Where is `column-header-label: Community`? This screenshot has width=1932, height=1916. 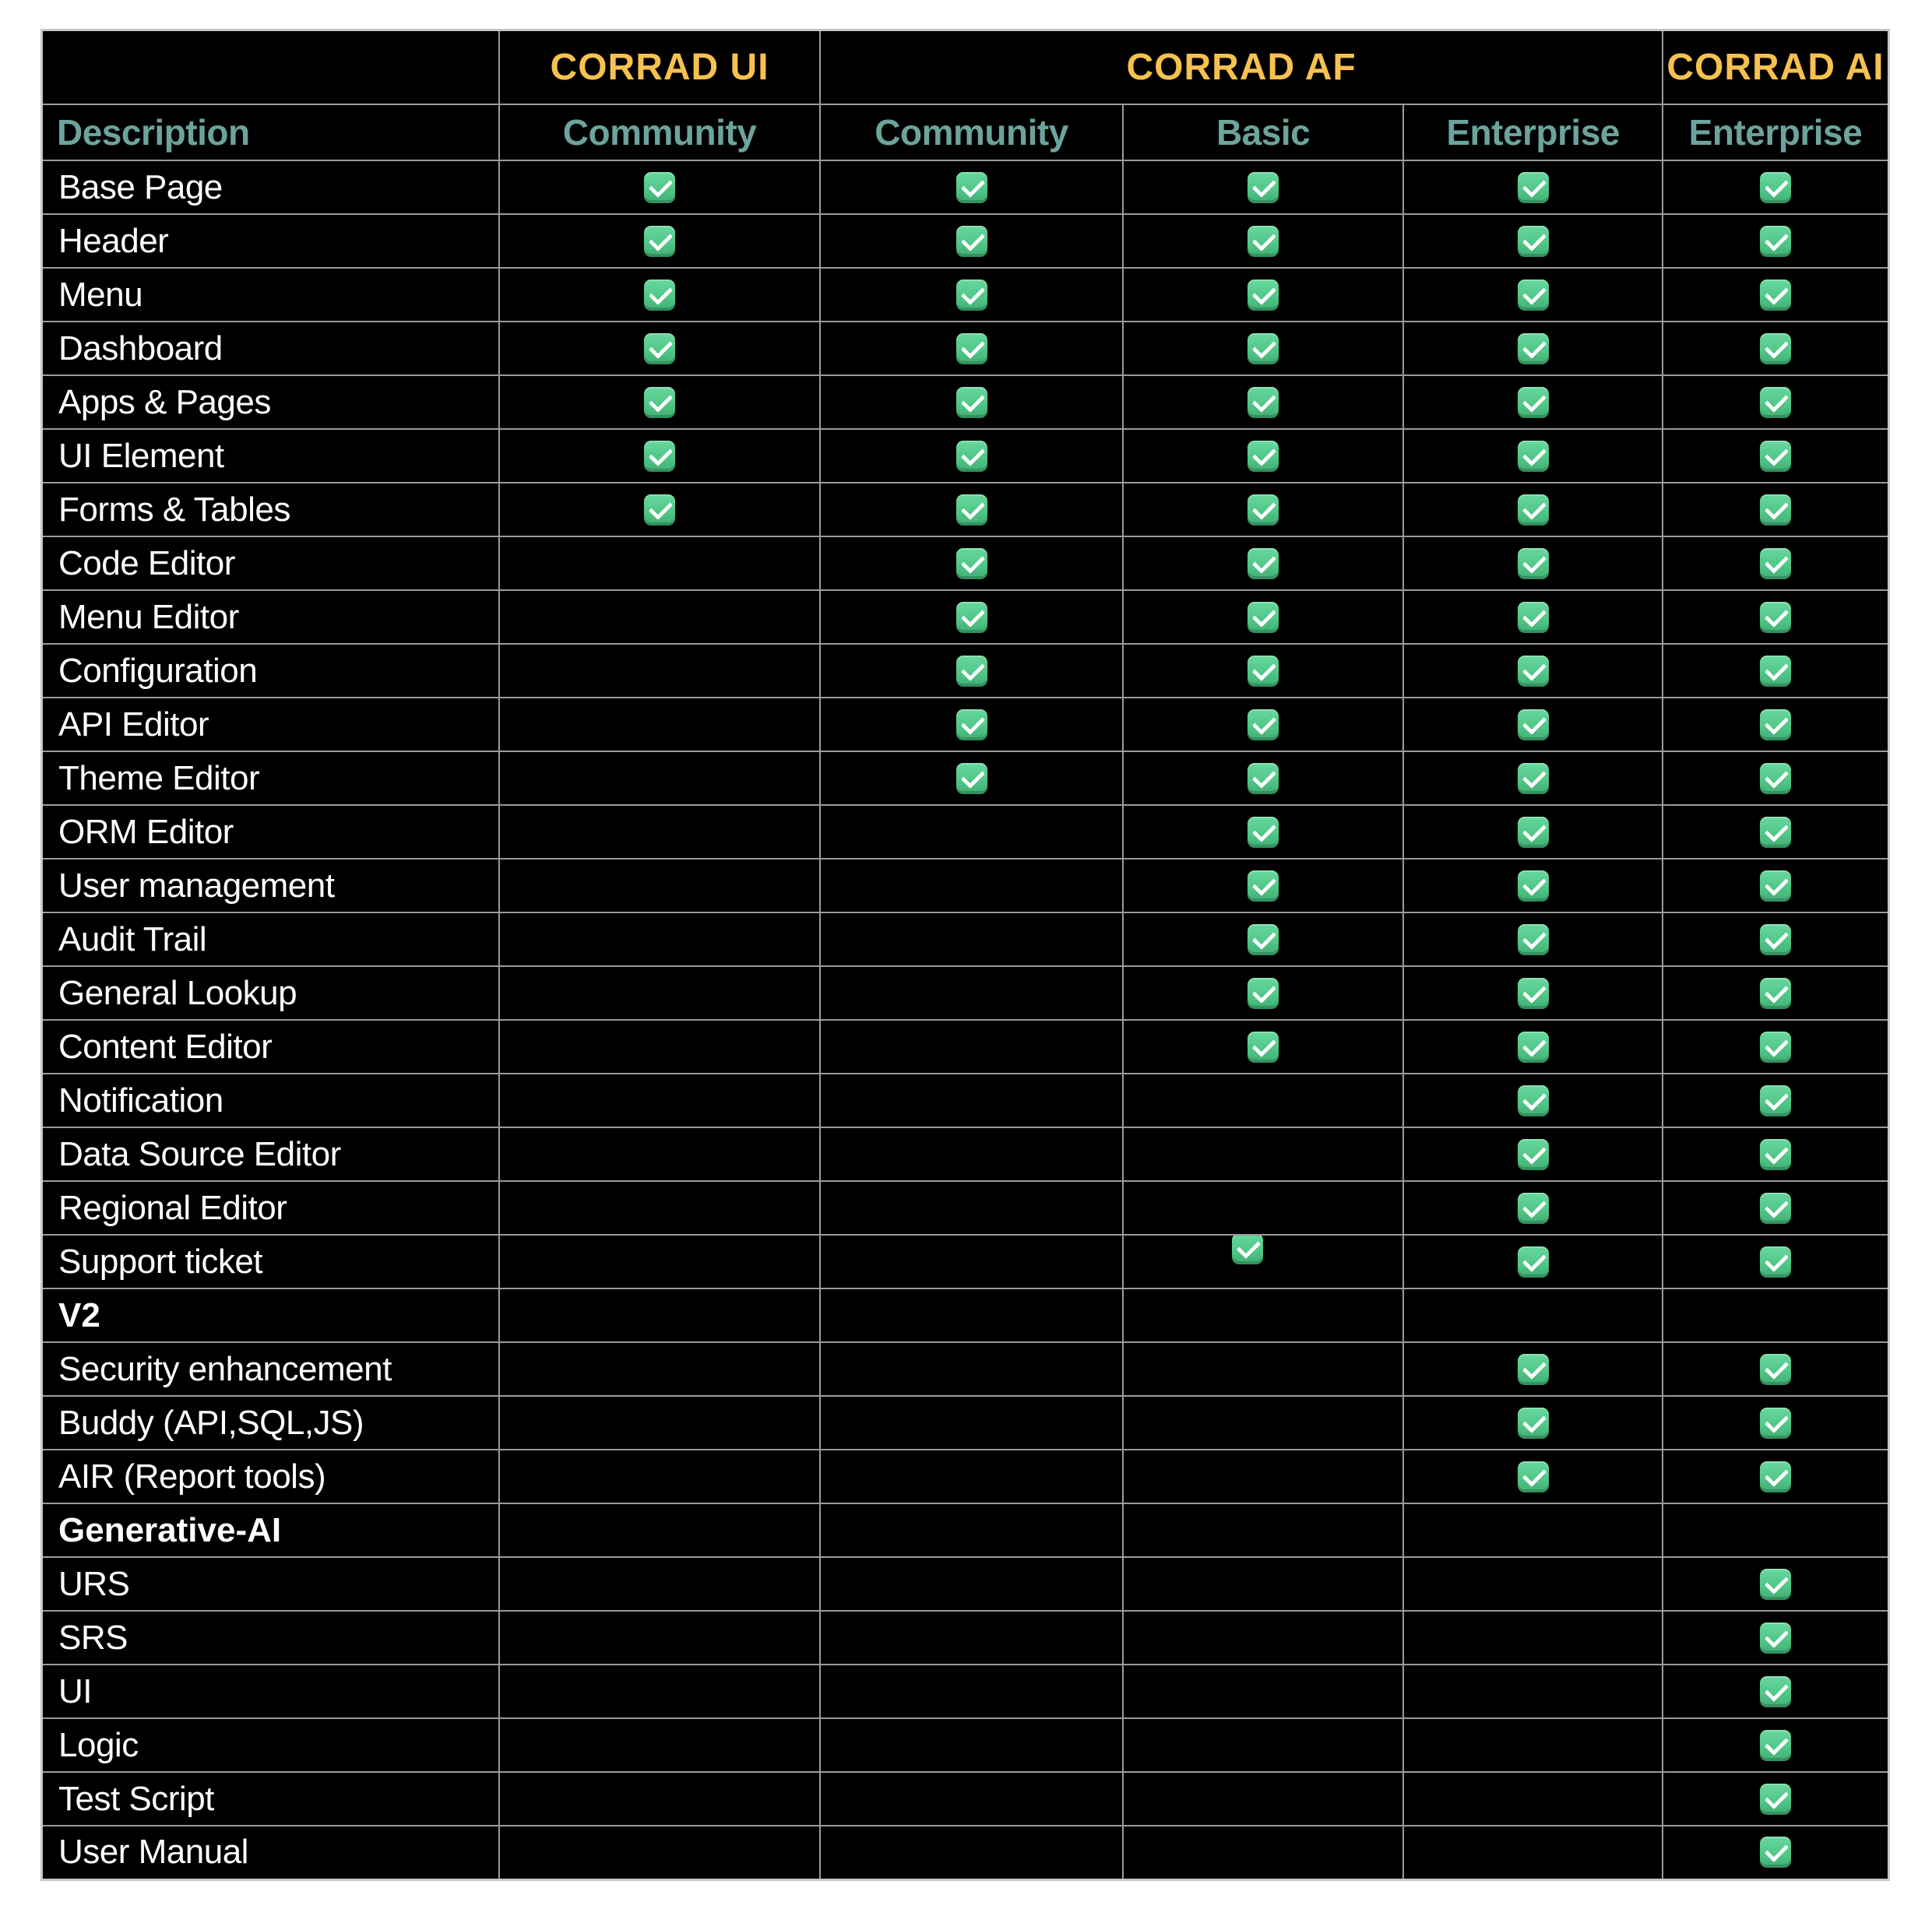 column-header-label: Community is located at coordinates (971, 132).